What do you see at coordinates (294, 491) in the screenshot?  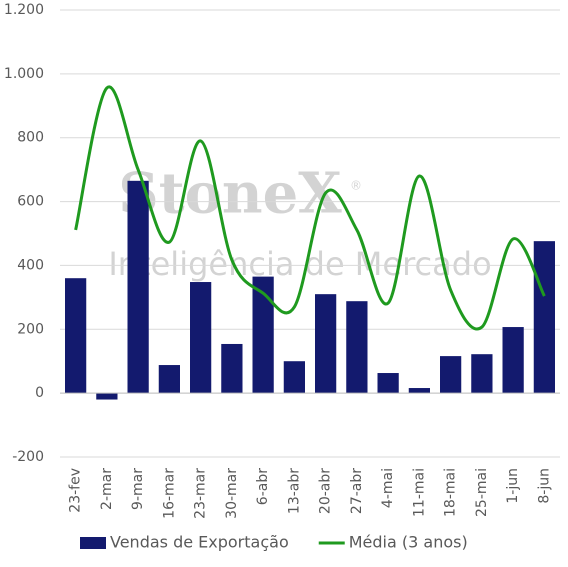 I see `x-tick-label: 13-abr` at bounding box center [294, 491].